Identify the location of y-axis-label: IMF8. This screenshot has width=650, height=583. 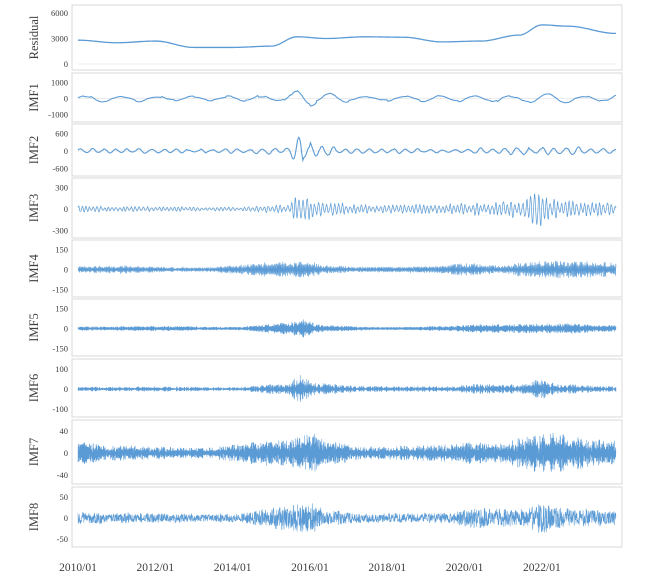
(34, 517).